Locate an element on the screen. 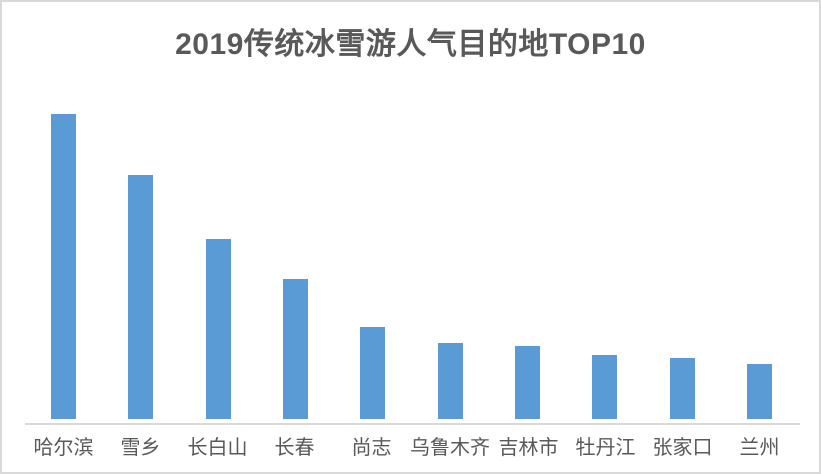 This screenshot has height=474, width=821. x-axis-label-3: 长白山 is located at coordinates (217, 448).